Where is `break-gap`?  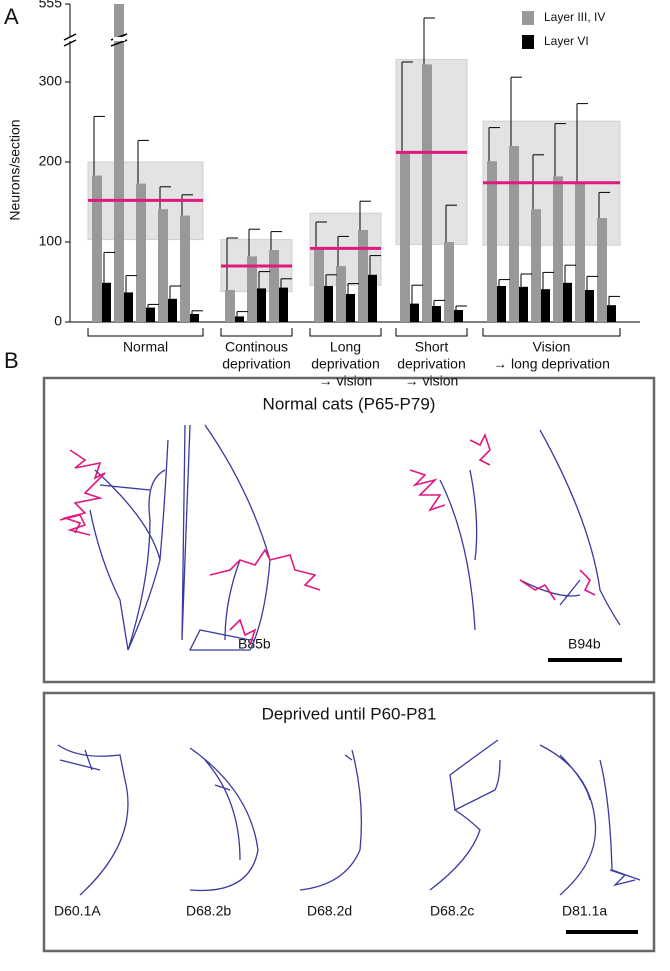 break-gap is located at coordinates (119, 39).